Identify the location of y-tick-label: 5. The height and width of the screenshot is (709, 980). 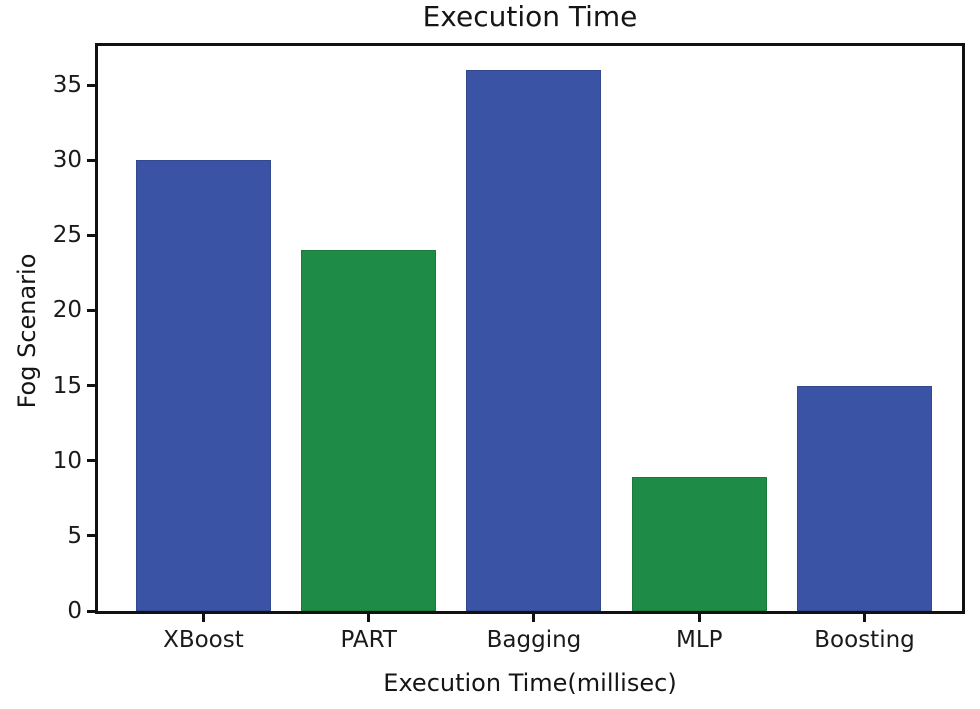
(74, 535).